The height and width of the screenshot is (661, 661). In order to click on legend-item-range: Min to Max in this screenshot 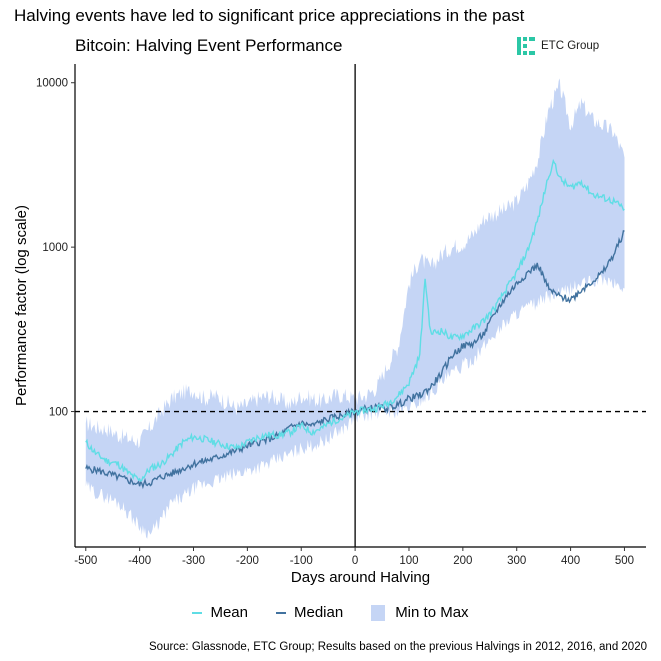, I will do `click(420, 612)`.